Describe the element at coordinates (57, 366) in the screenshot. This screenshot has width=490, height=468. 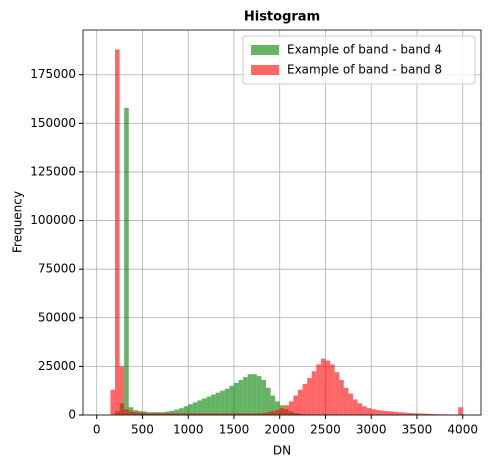
I see `y-tick-label: 25000` at that location.